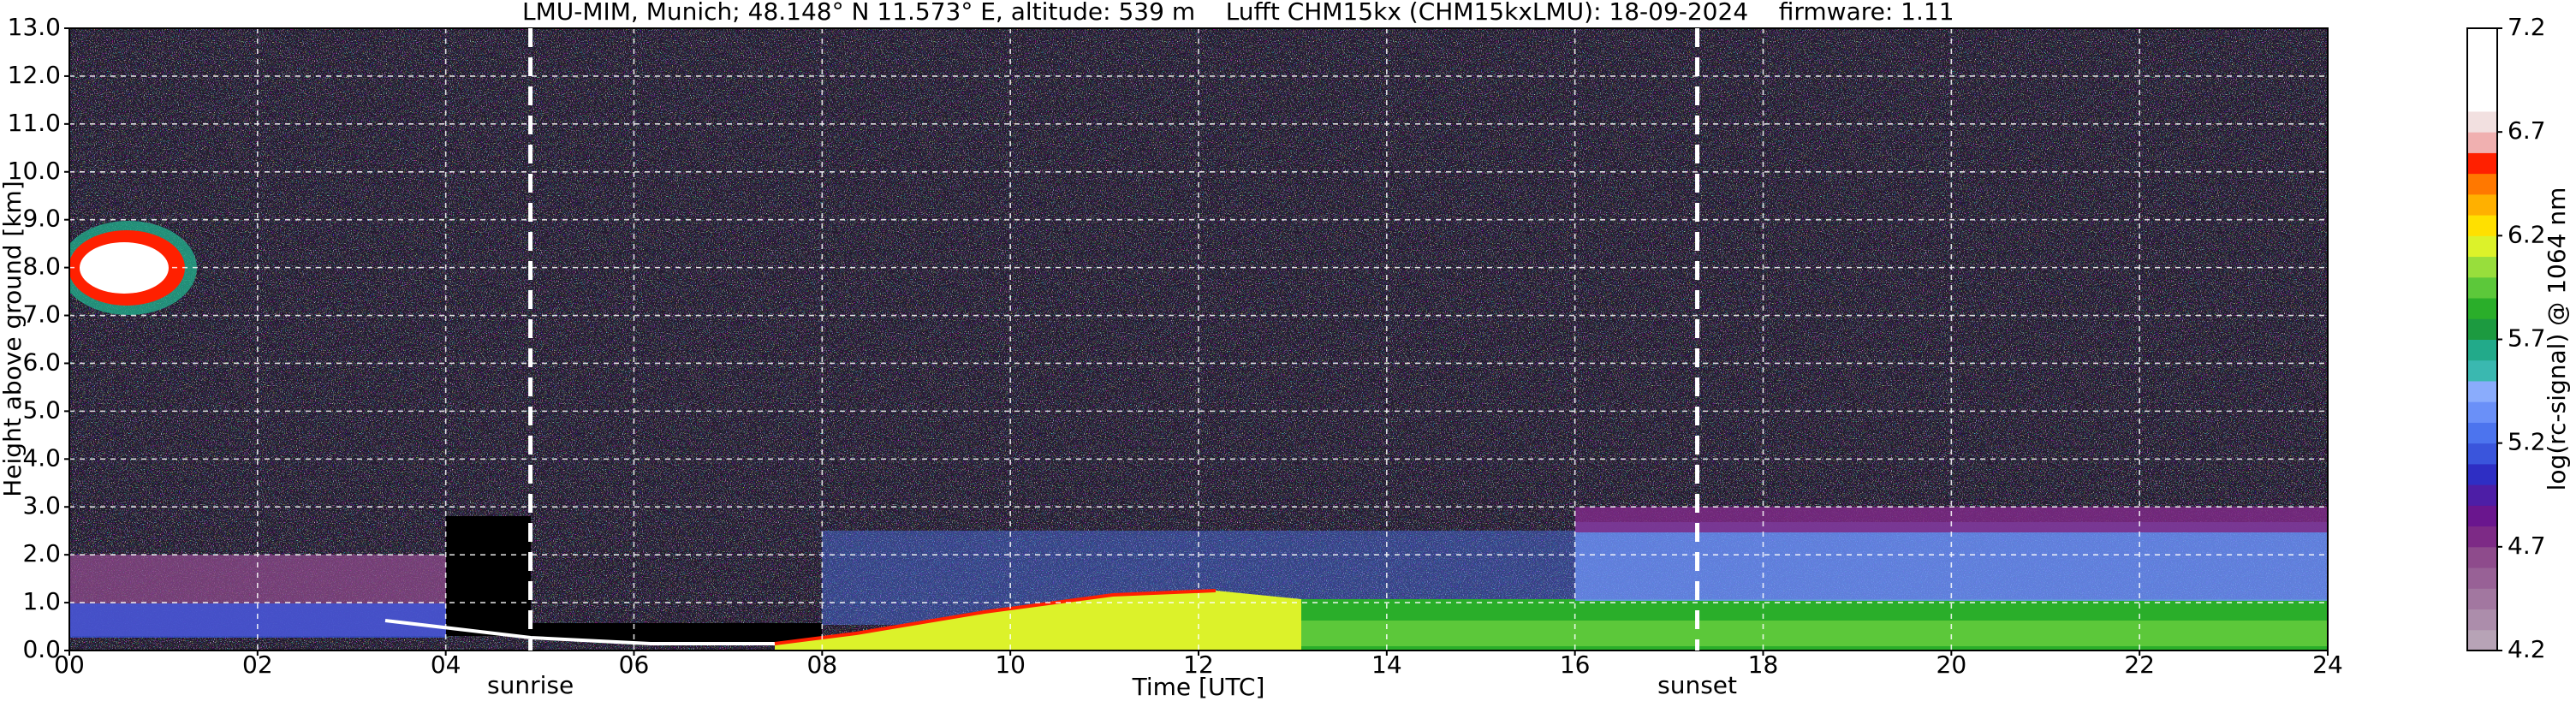 This screenshot has width=2576, height=707. Describe the element at coordinates (14, 339) in the screenshot. I see `y-axis-label: Height above ground [km]` at that location.